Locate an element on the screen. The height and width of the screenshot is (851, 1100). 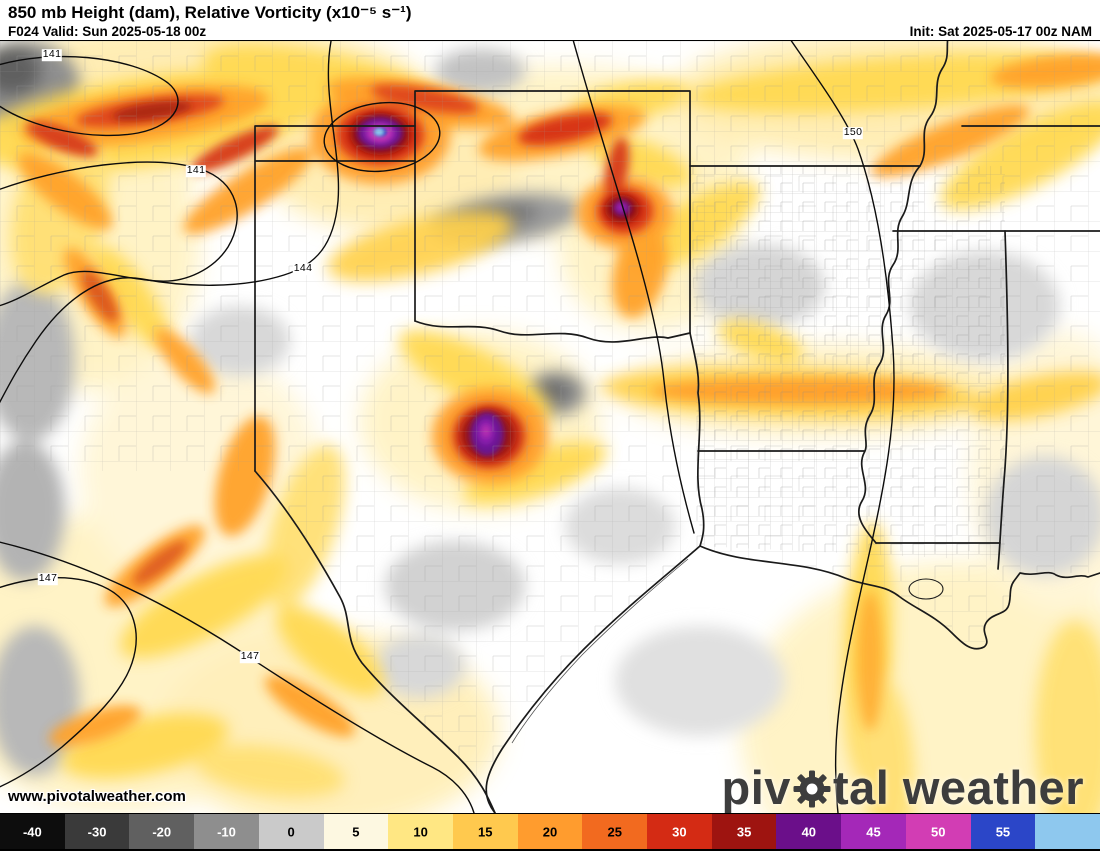
colorbar-ticks: -40 -30 -20 -10 0 5 10 15 20 25 30 35 40 45 50 55 is located at coordinates (550, 831).